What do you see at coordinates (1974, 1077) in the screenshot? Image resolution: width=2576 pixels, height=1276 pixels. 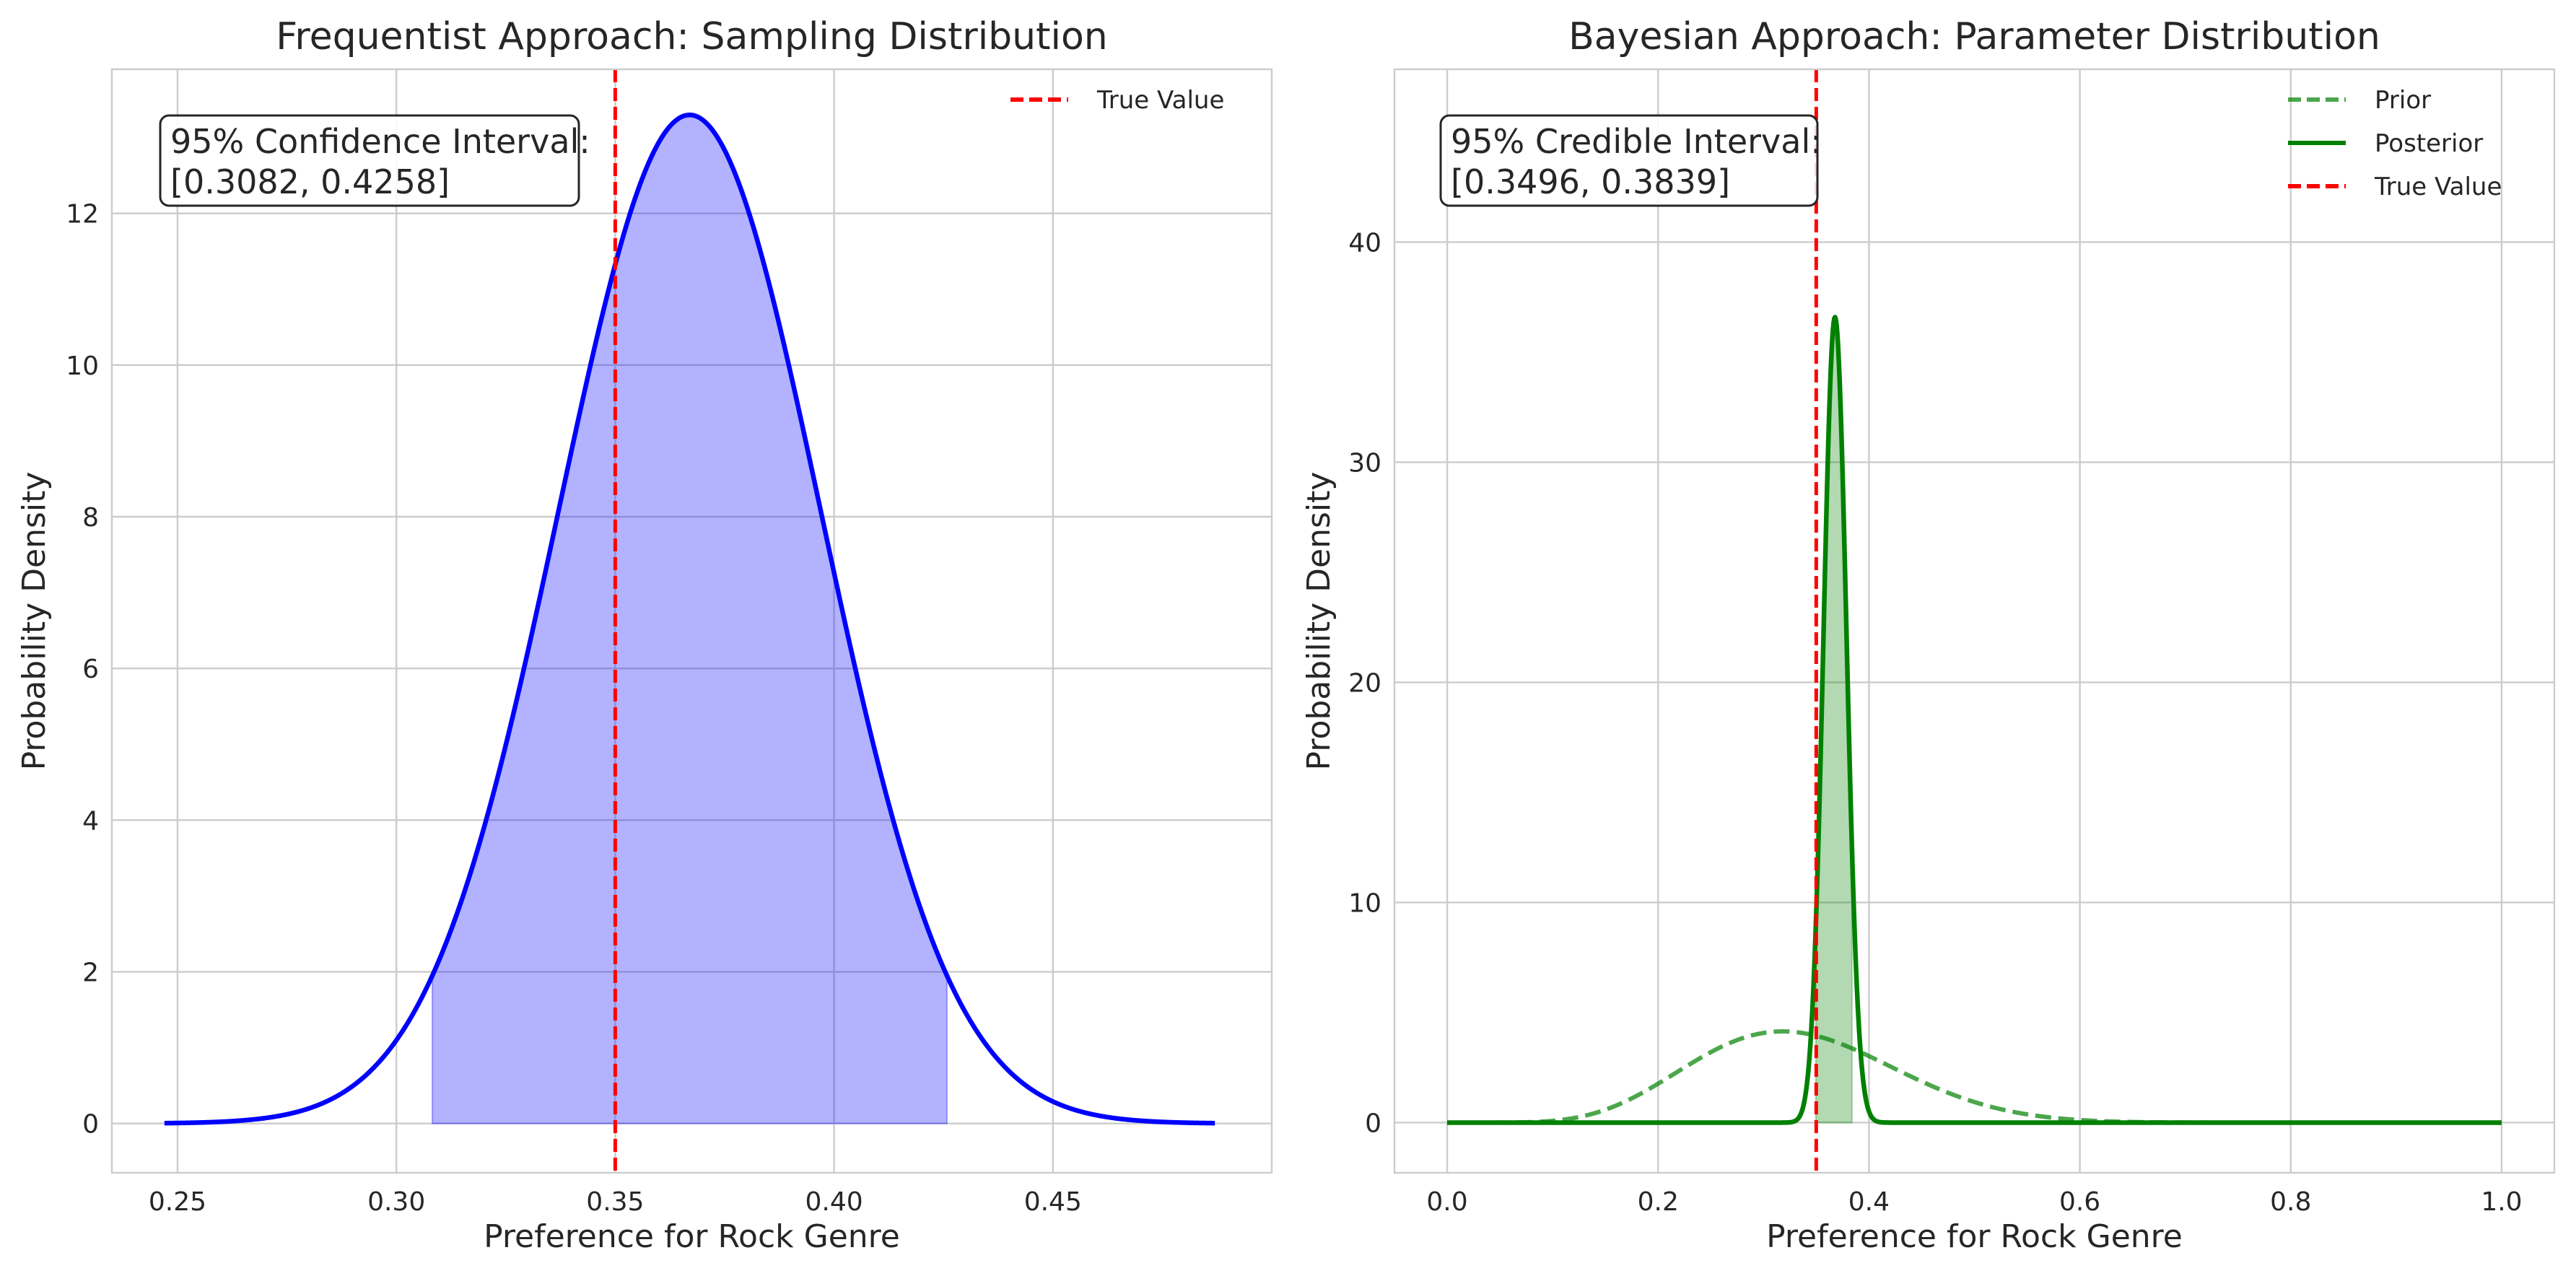 I see `series-line-prior` at bounding box center [1974, 1077].